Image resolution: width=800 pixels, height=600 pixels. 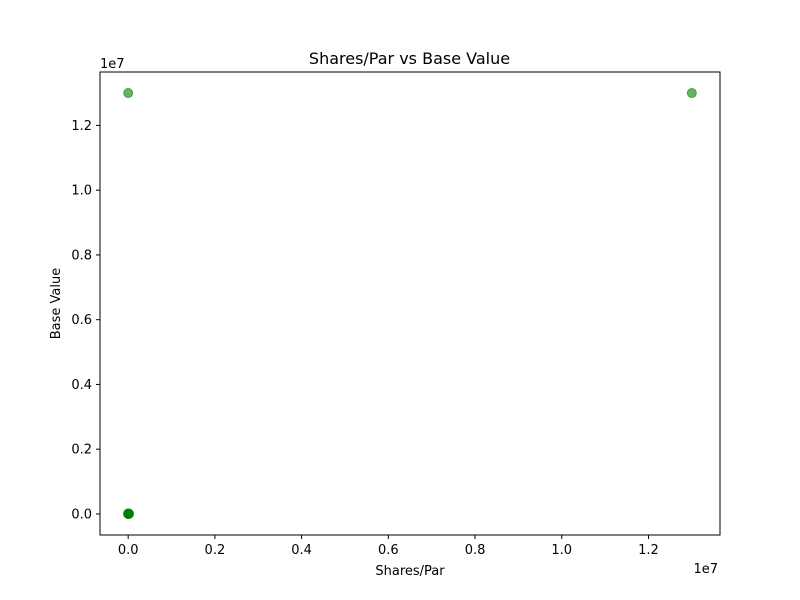 I want to click on x-tick-label: 0.0, so click(x=128, y=550).